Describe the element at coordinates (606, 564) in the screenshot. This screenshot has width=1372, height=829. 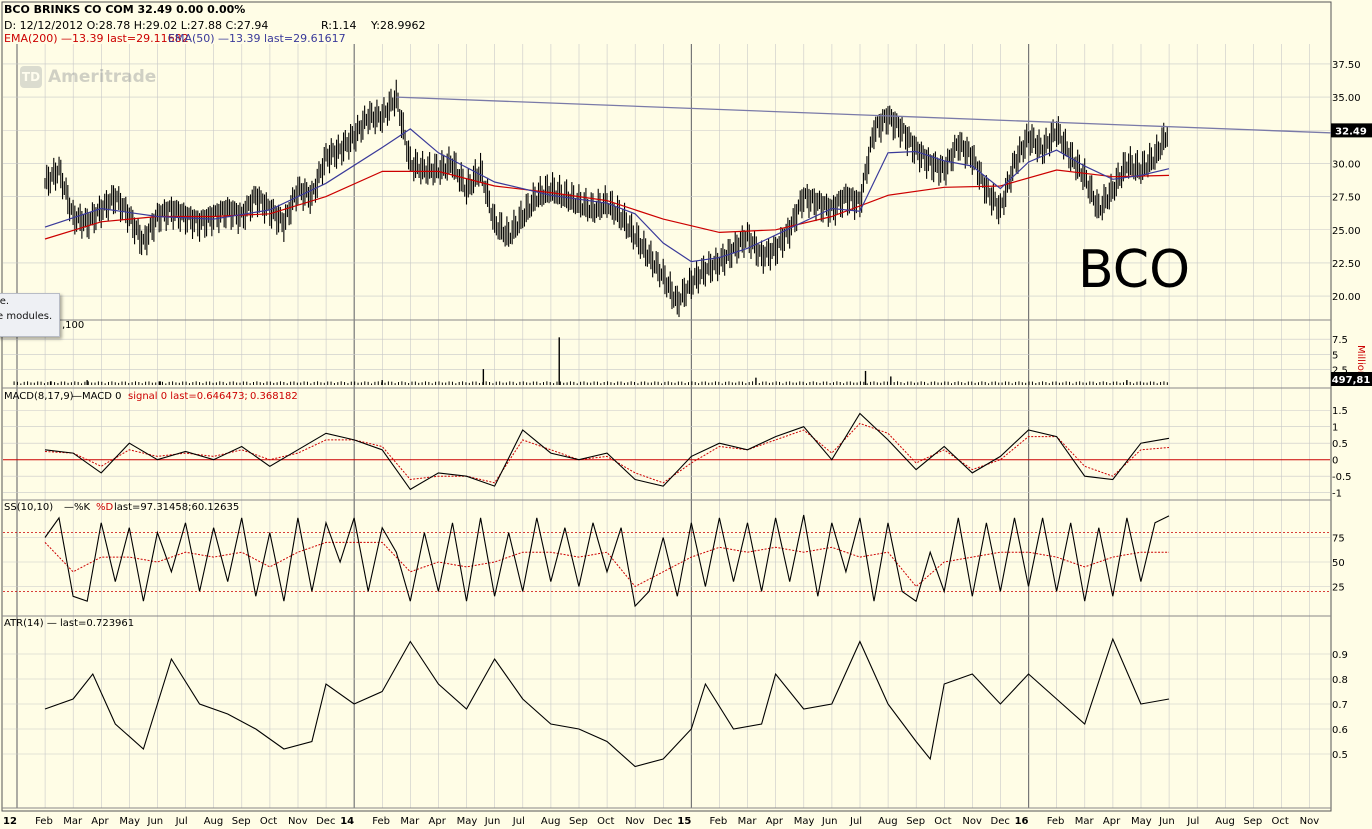
I see `stoch-d-line` at that location.